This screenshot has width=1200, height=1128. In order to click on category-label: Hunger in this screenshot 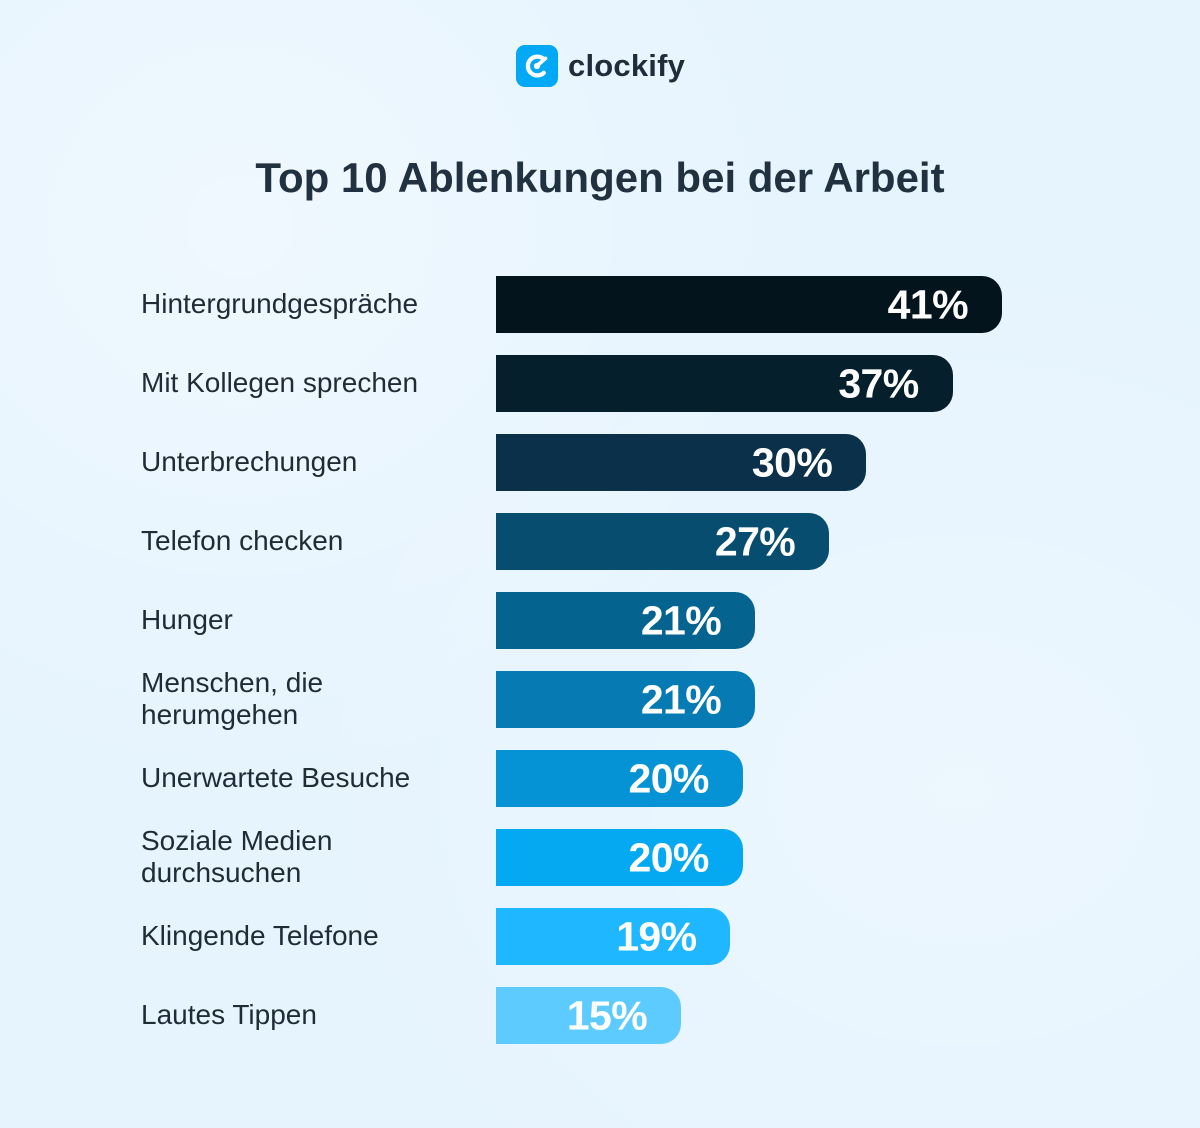, I will do `click(187, 619)`.